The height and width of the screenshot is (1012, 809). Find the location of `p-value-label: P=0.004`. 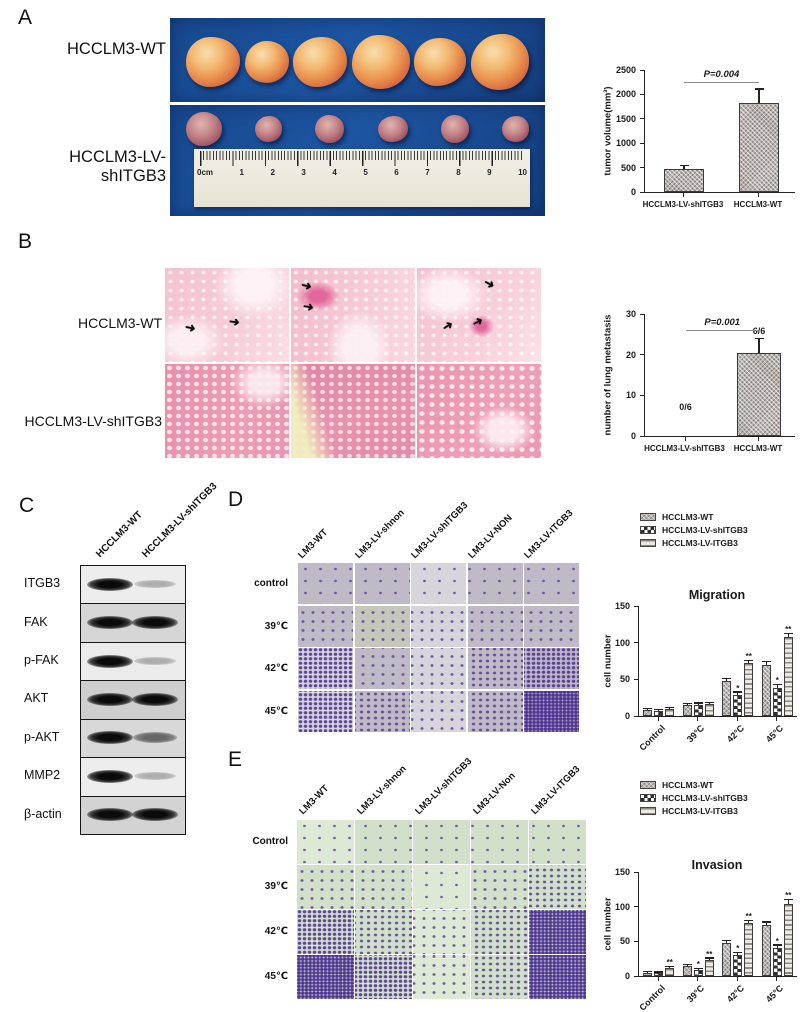

p-value-label: P=0.004 is located at coordinates (721, 74).